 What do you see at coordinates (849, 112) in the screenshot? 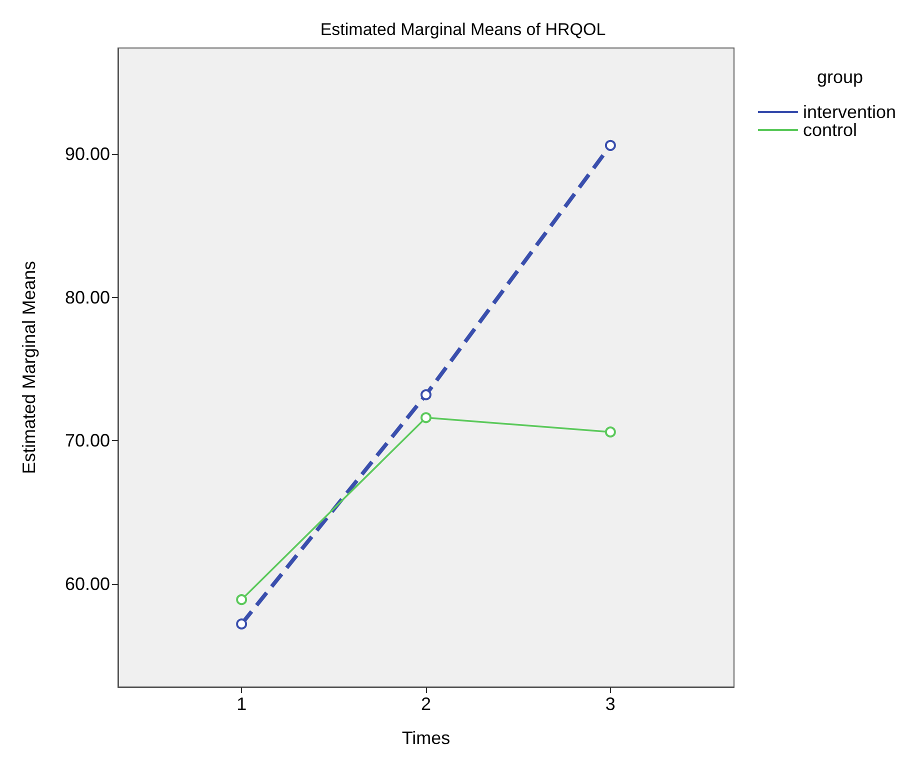
I see `legend-label: intervention` at bounding box center [849, 112].